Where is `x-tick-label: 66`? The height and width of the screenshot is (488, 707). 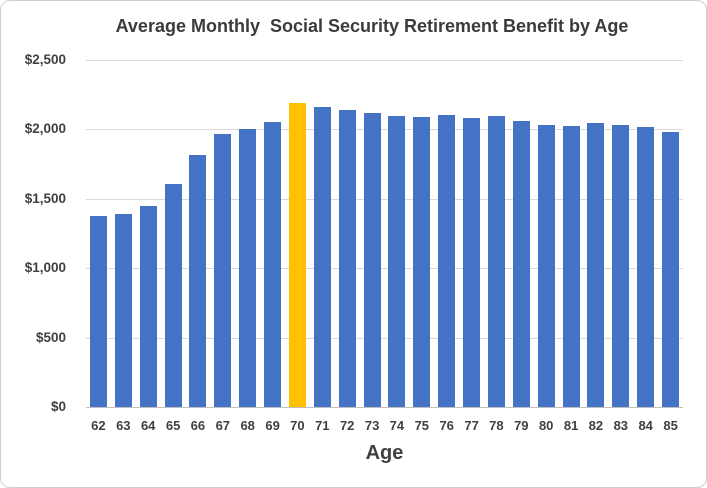
x-tick-label: 66 is located at coordinates (198, 425).